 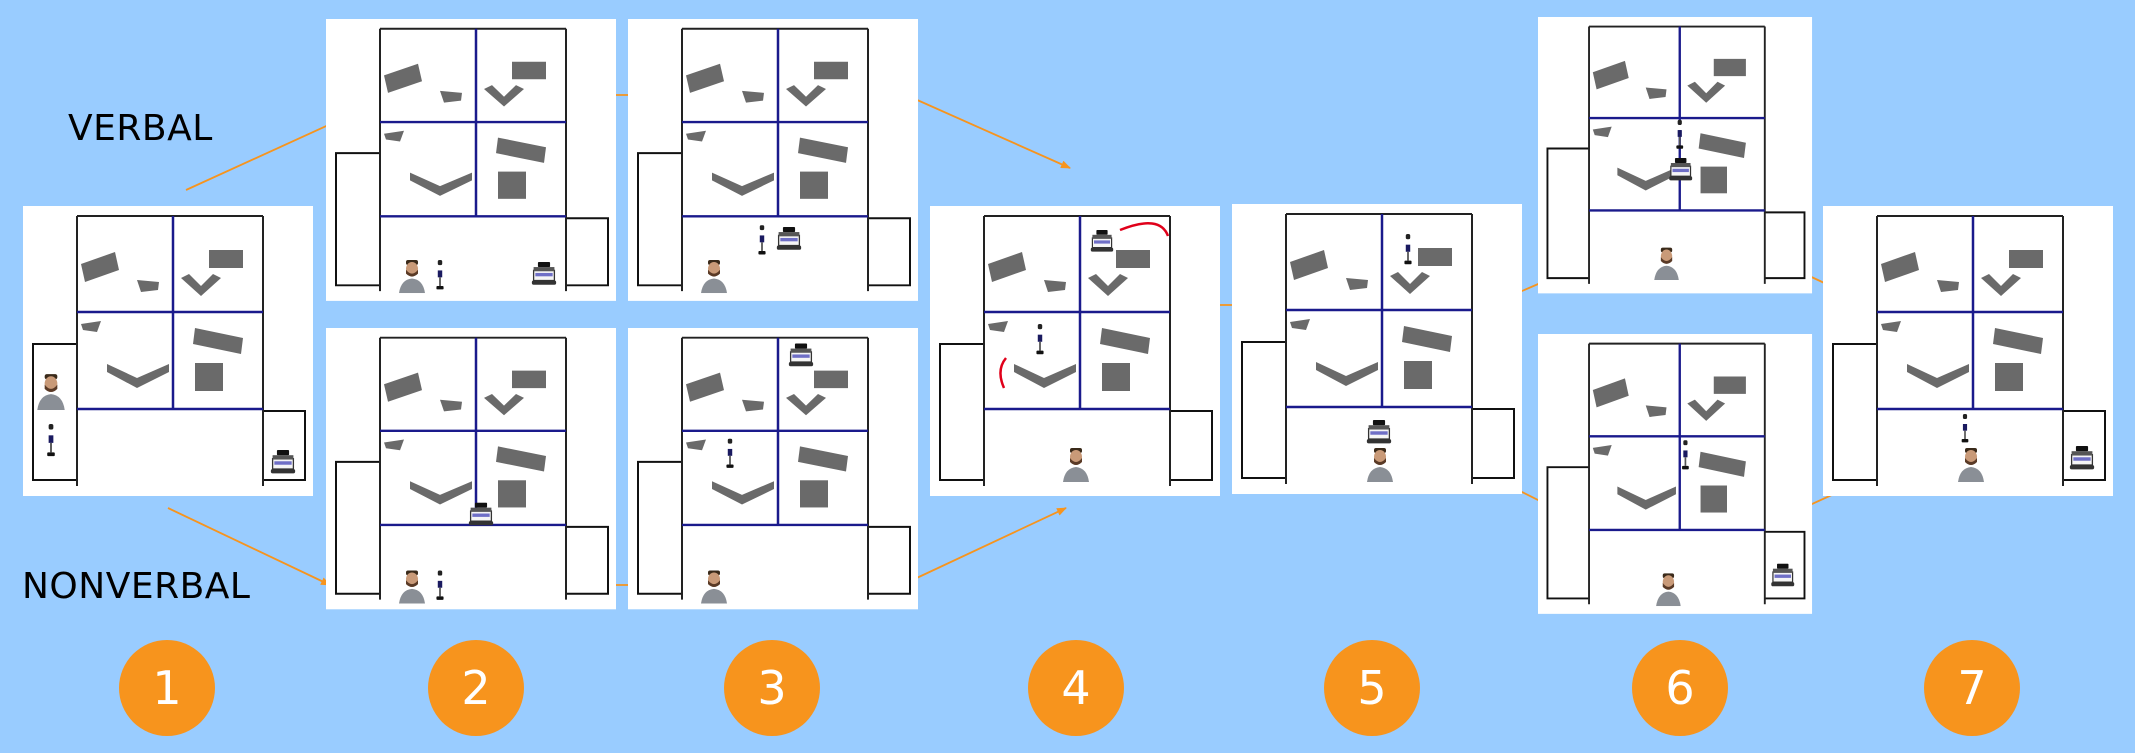 I want to click on step-circle-4: 4, so click(x=1076, y=688).